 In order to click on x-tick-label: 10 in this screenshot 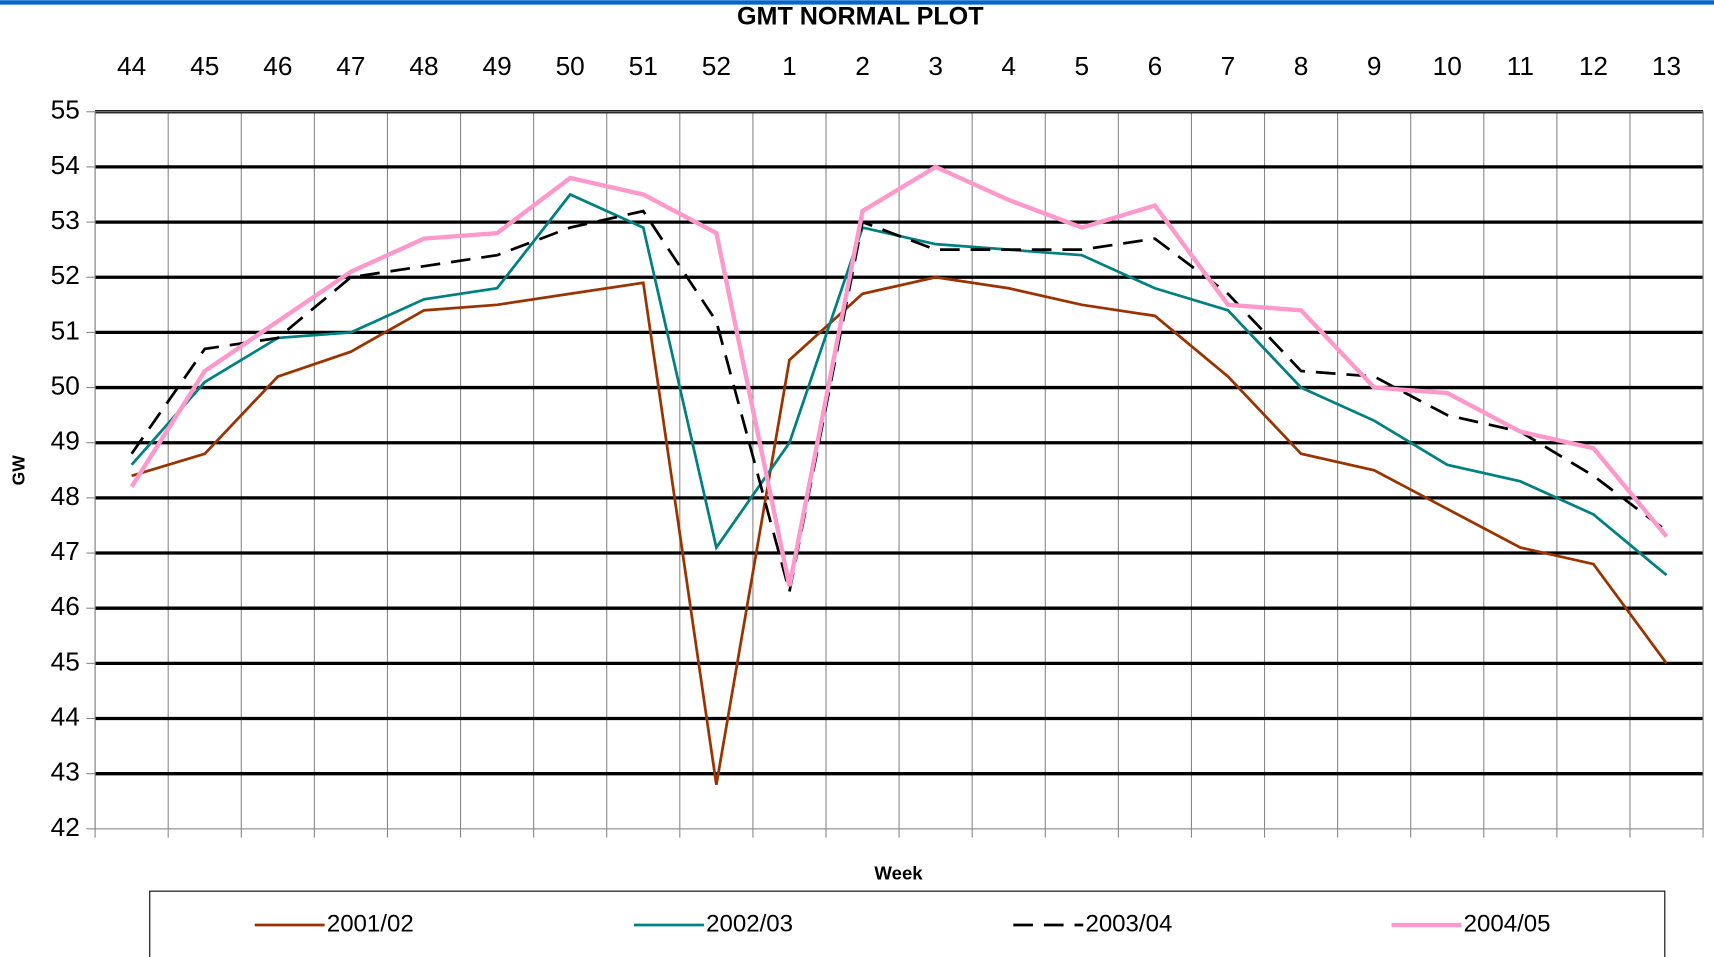, I will do `click(1447, 66)`.